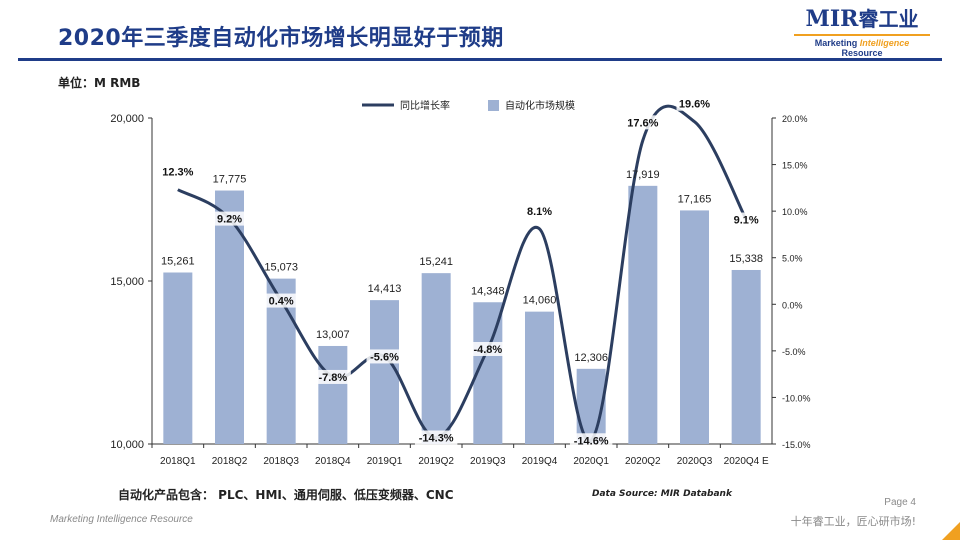  Describe the element at coordinates (230, 461) in the screenshot. I see `x-tick-label: 2018Q2` at that location.